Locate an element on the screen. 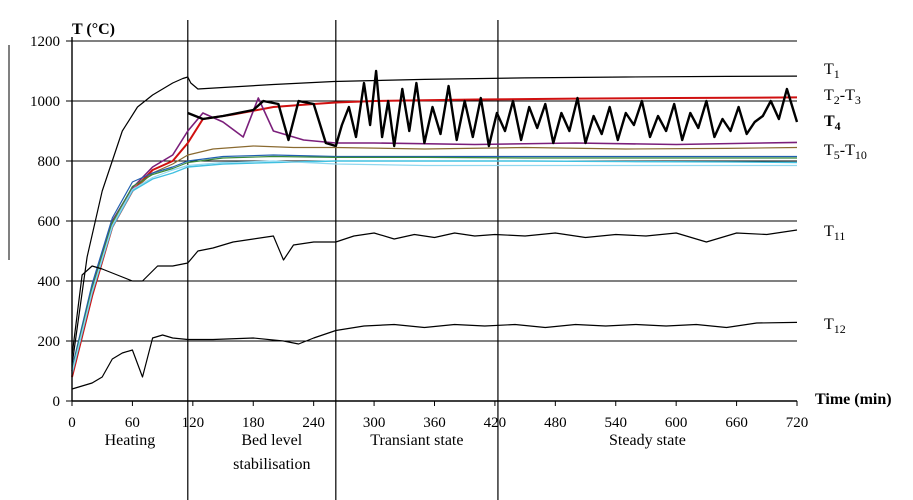  x-tick-label: 720 is located at coordinates (797, 423).